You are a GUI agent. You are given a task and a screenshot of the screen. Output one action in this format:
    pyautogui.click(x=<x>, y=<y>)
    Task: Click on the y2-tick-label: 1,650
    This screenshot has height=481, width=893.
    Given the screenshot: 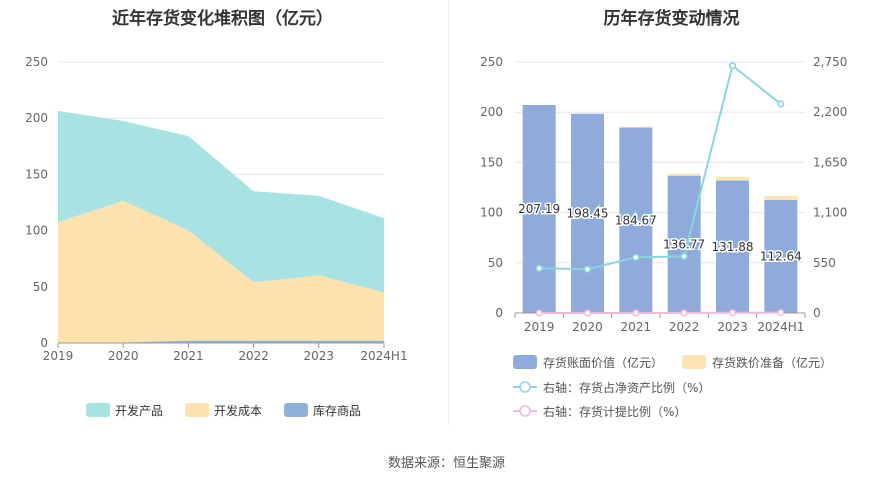 What is the action you would take?
    pyautogui.click(x=830, y=162)
    